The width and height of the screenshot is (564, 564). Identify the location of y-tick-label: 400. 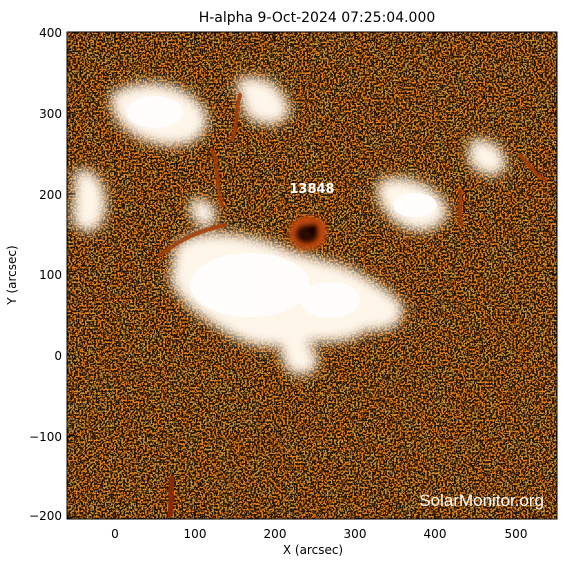
(50, 33).